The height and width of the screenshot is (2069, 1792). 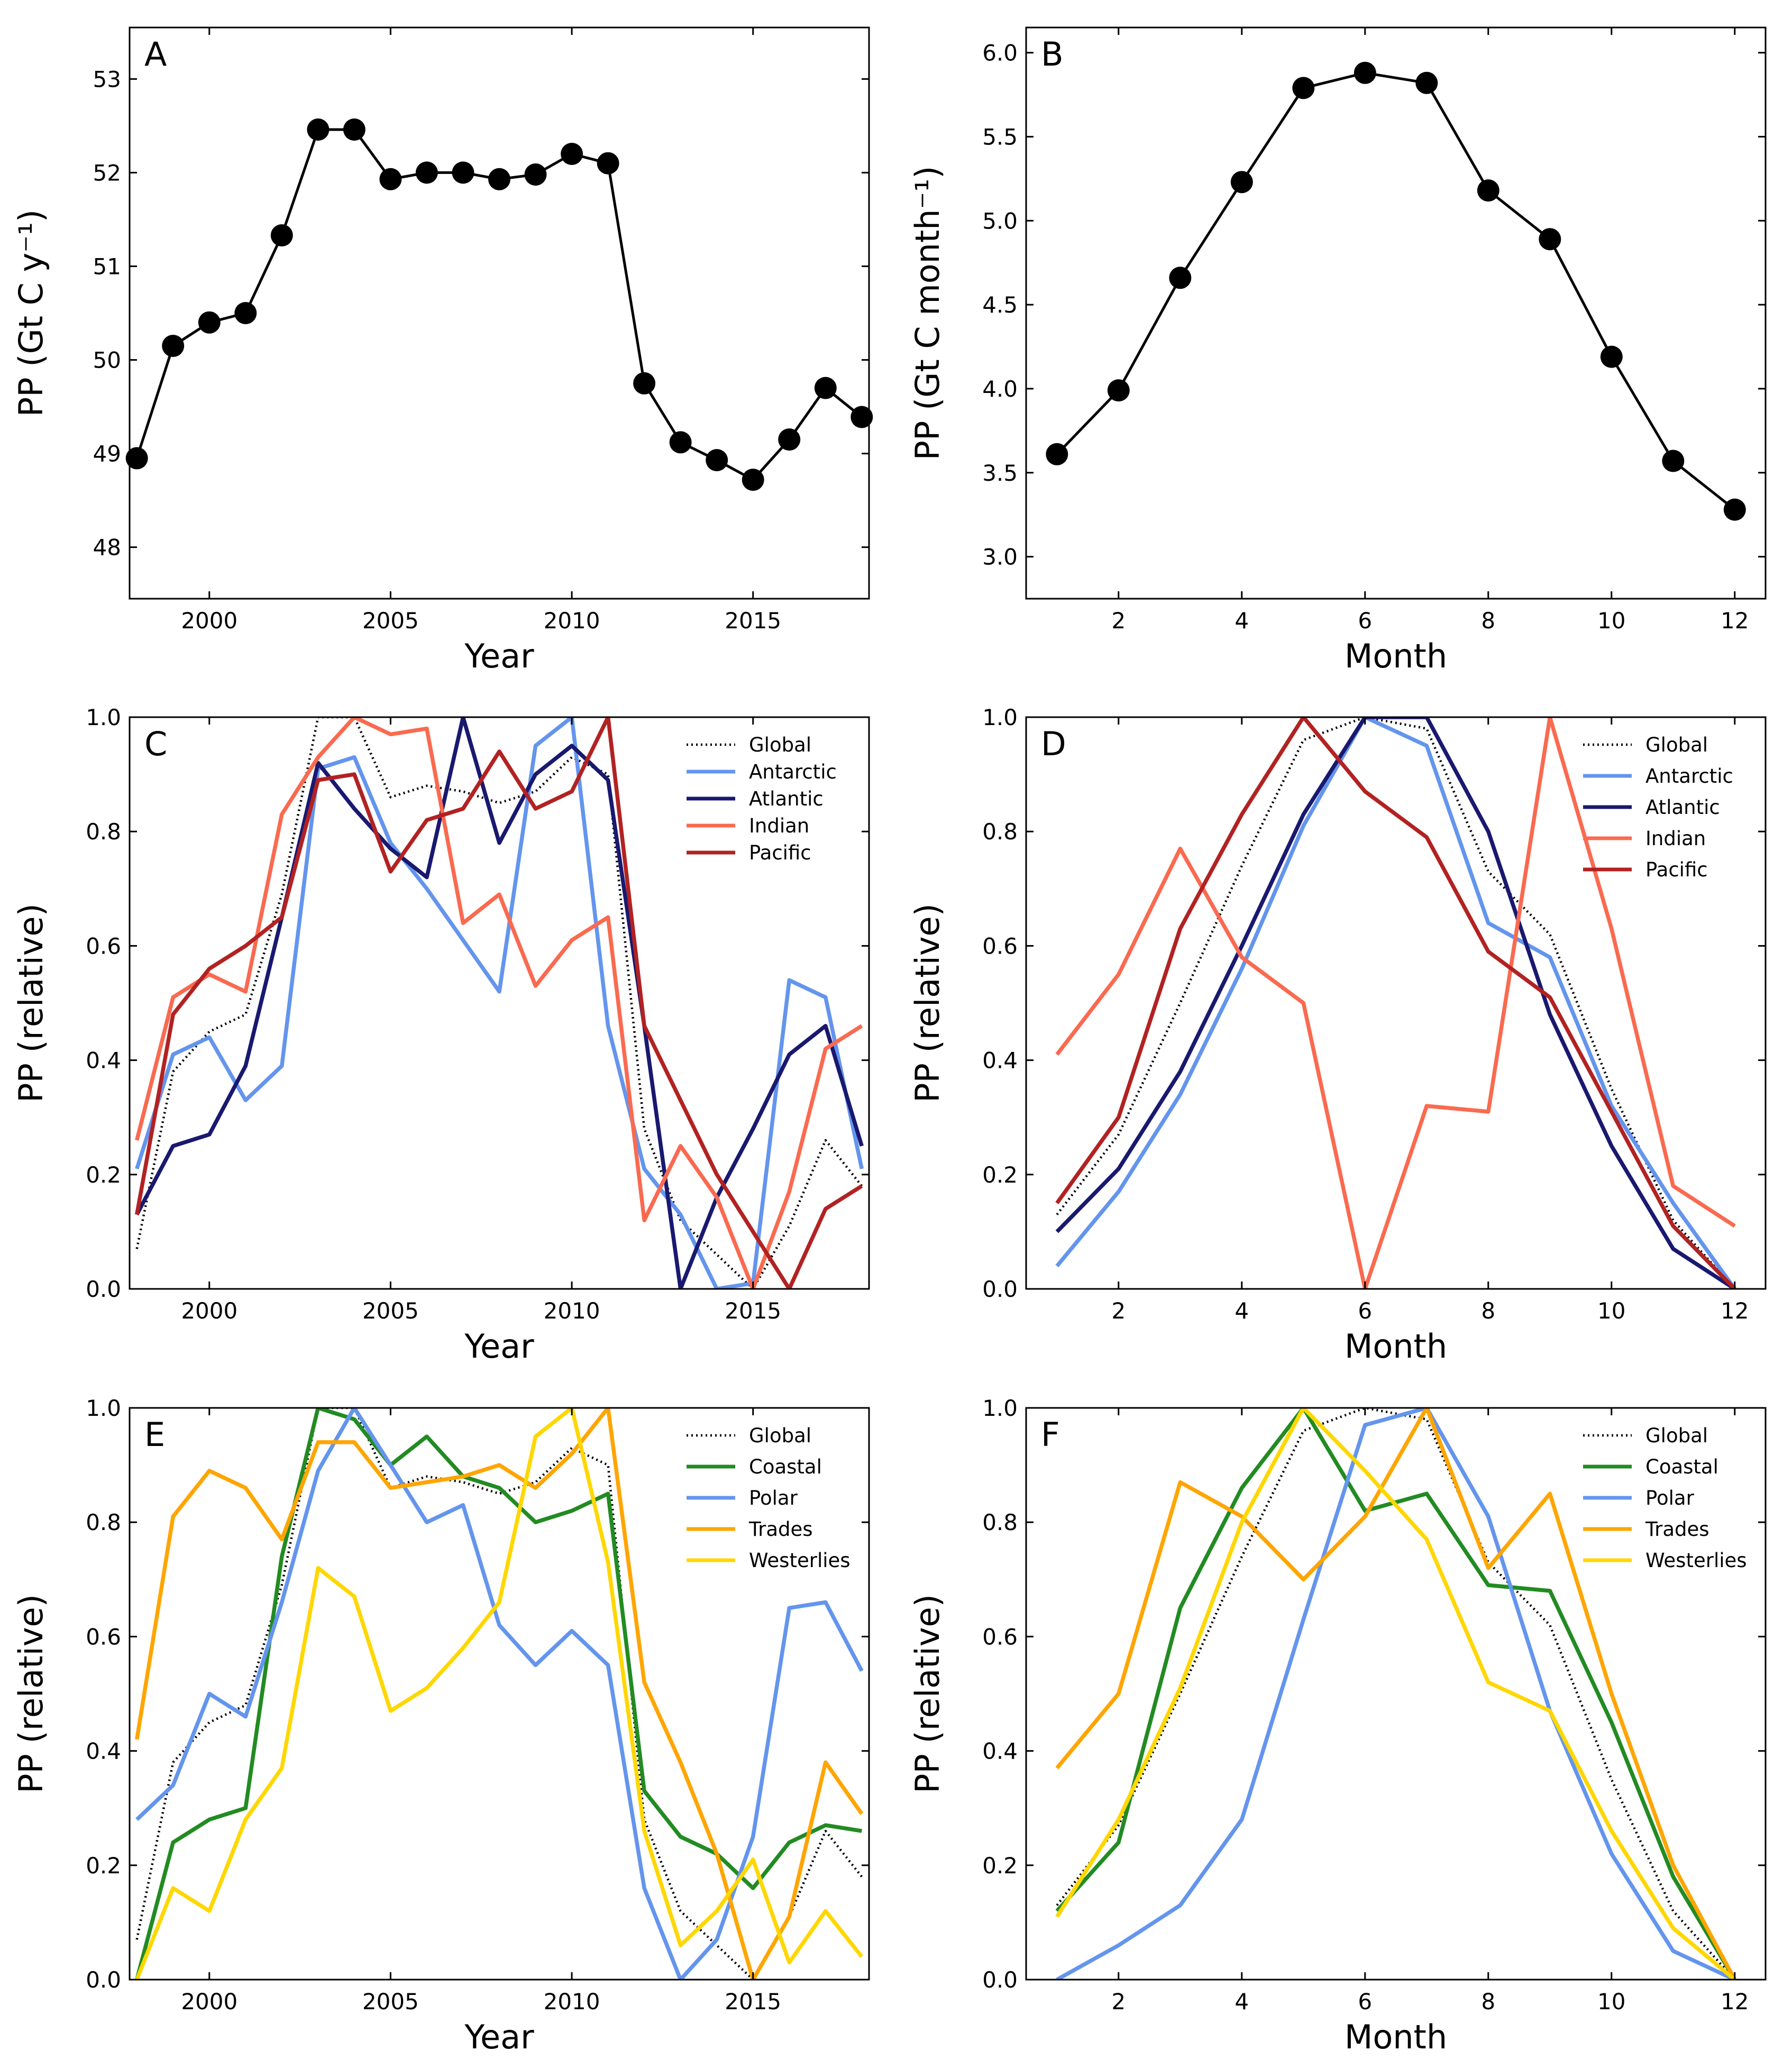 What do you see at coordinates (1000, 1751) in the screenshot?
I see `y-tick-label: 0.4` at bounding box center [1000, 1751].